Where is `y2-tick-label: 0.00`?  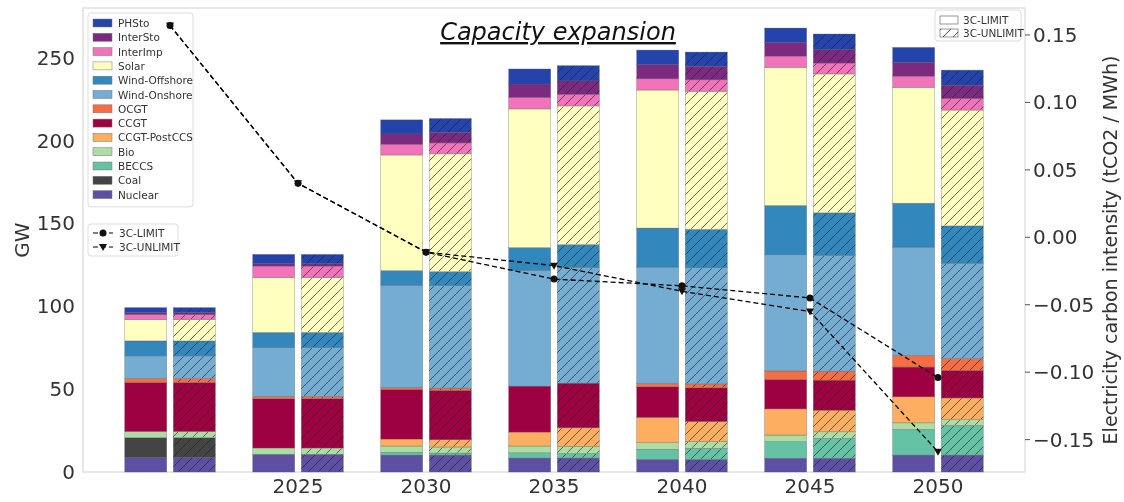 y2-tick-label: 0.00 is located at coordinates (1055, 237).